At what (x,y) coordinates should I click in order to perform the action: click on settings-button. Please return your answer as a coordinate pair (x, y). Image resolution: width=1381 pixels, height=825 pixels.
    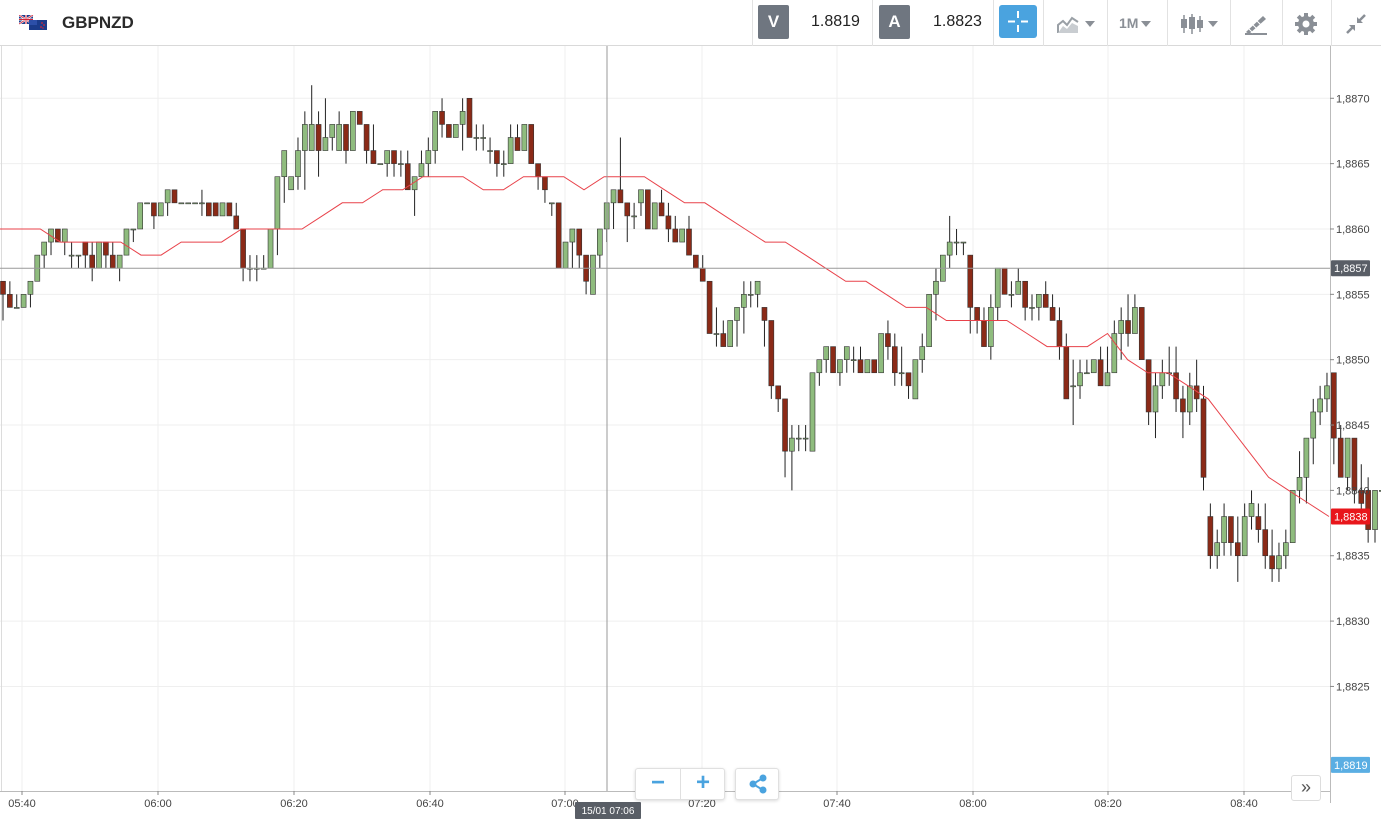
    Looking at the image, I should click on (1306, 23).